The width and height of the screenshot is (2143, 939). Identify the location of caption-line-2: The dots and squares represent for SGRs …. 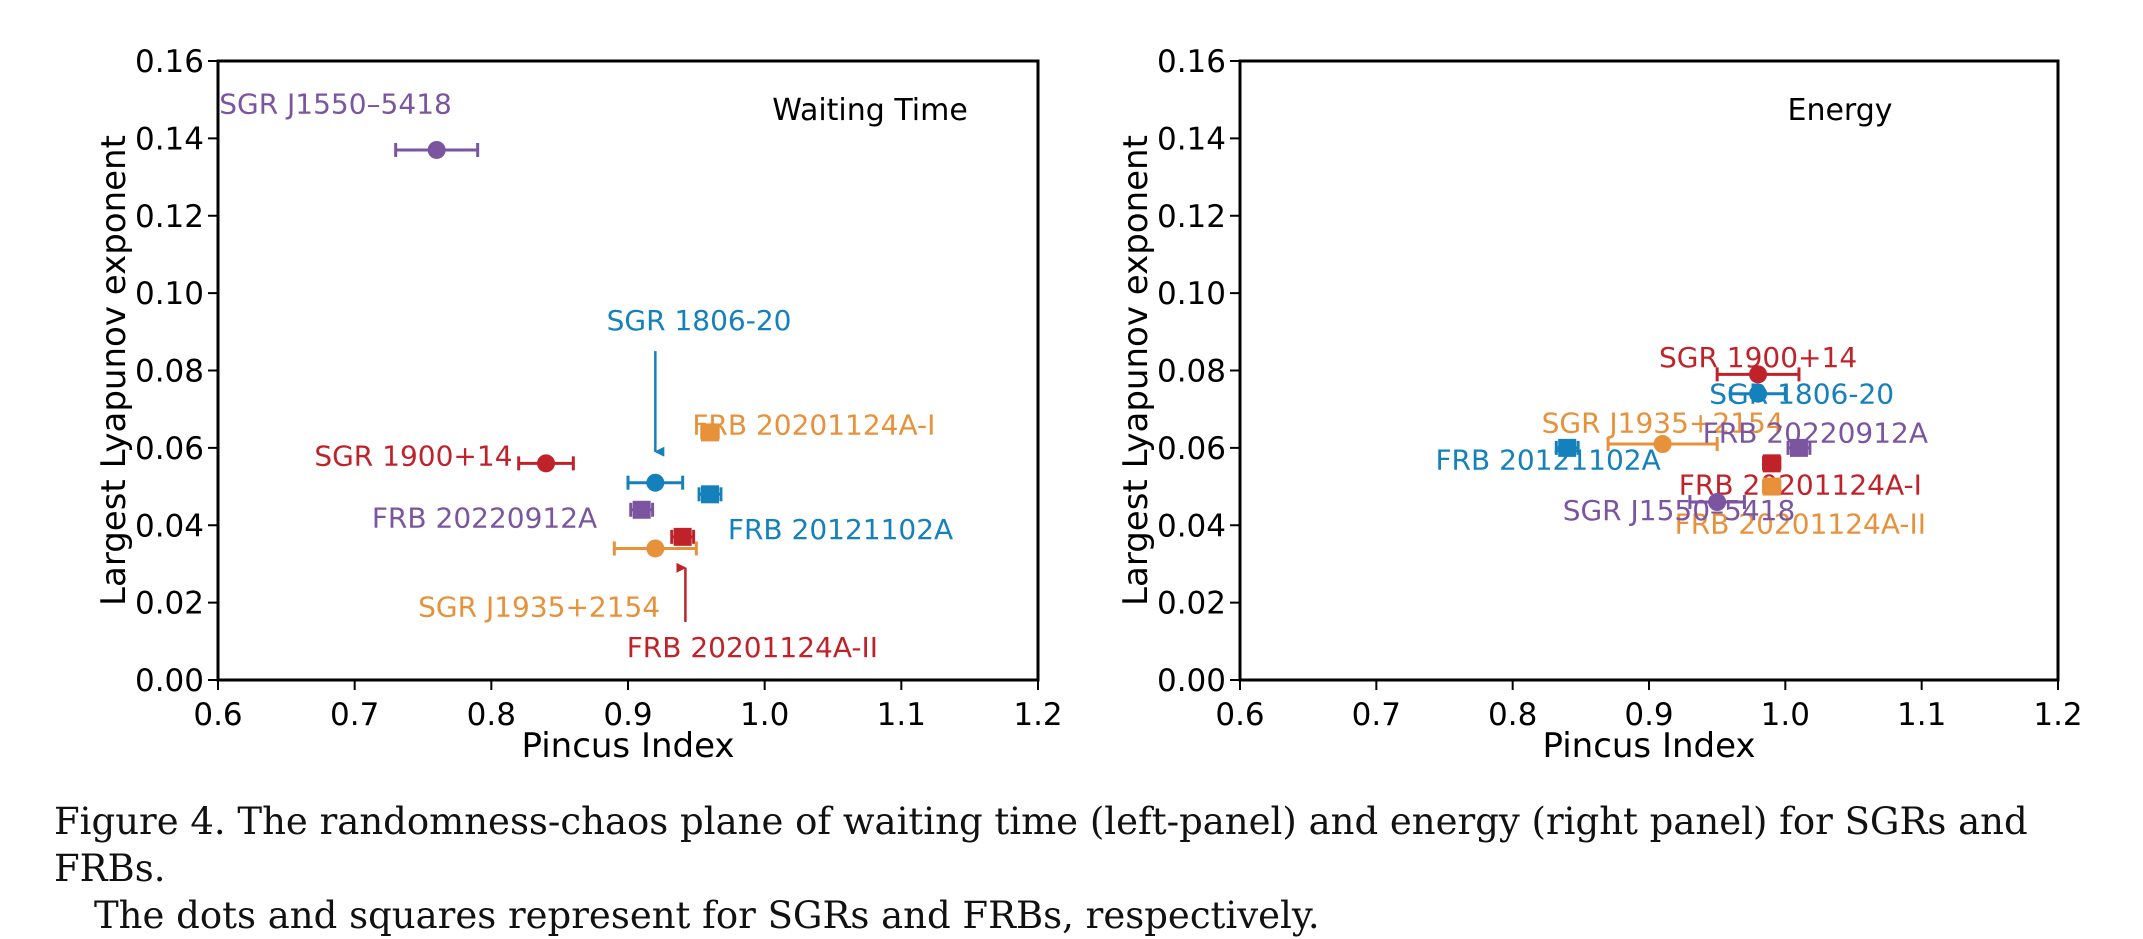
(707, 915).